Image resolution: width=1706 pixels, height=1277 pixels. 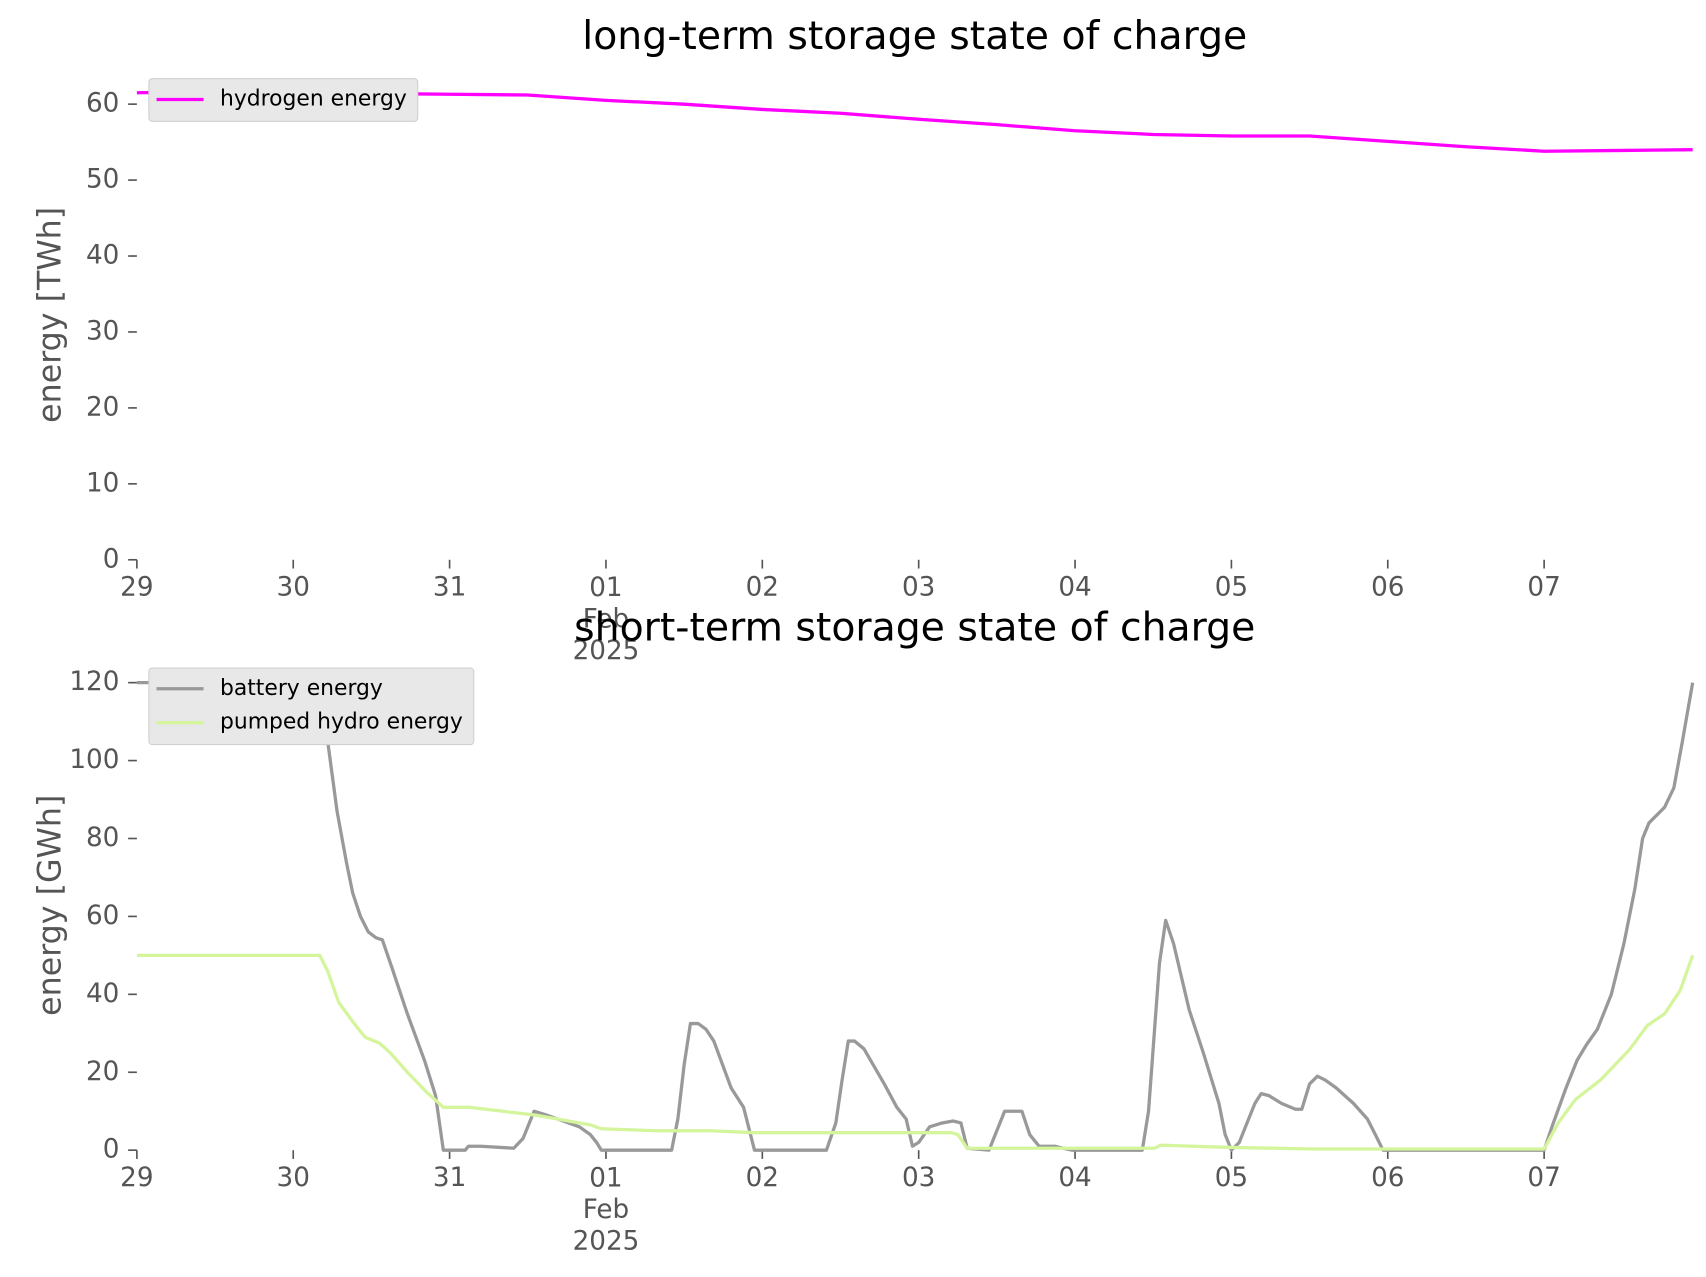 I want to click on y-tick-label: 10, so click(x=102, y=483).